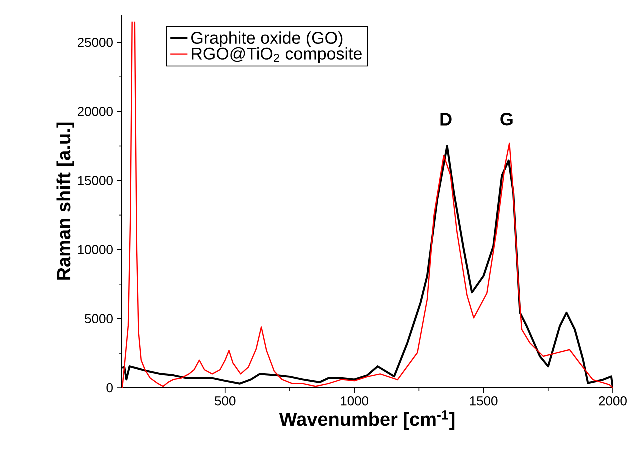  Describe the element at coordinates (613, 401) in the screenshot. I see `x-tick-label: 2000` at that location.